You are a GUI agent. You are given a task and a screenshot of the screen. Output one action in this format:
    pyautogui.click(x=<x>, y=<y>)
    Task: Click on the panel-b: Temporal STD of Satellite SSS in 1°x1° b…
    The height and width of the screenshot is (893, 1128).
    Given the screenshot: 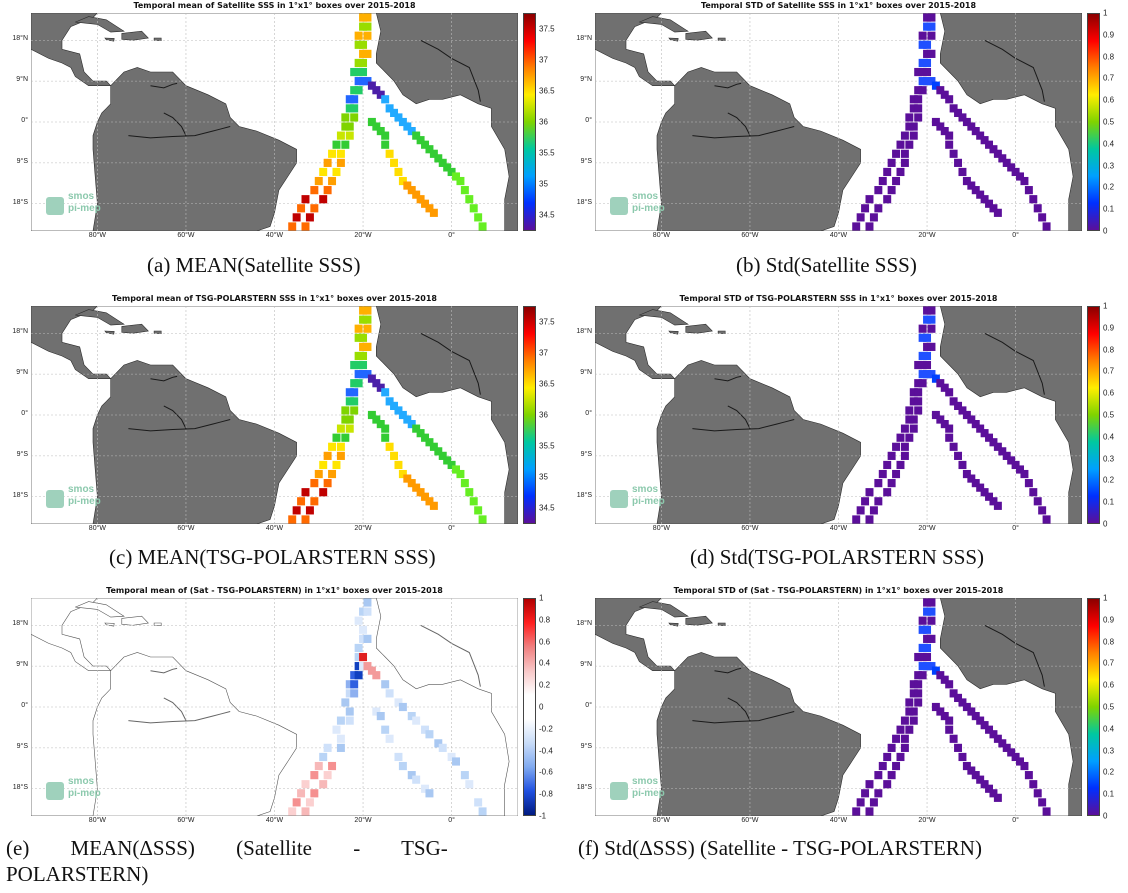 What is the action you would take?
    pyautogui.click(x=844, y=124)
    